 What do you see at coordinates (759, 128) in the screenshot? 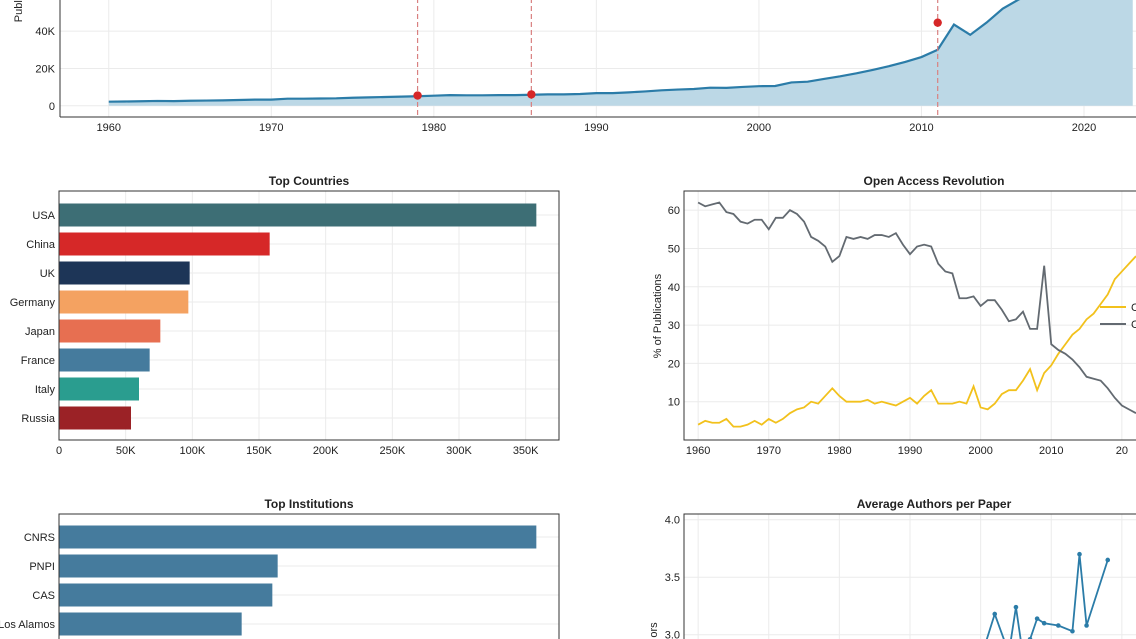
I see `timeline-x-tick-label: 2000` at bounding box center [759, 128].